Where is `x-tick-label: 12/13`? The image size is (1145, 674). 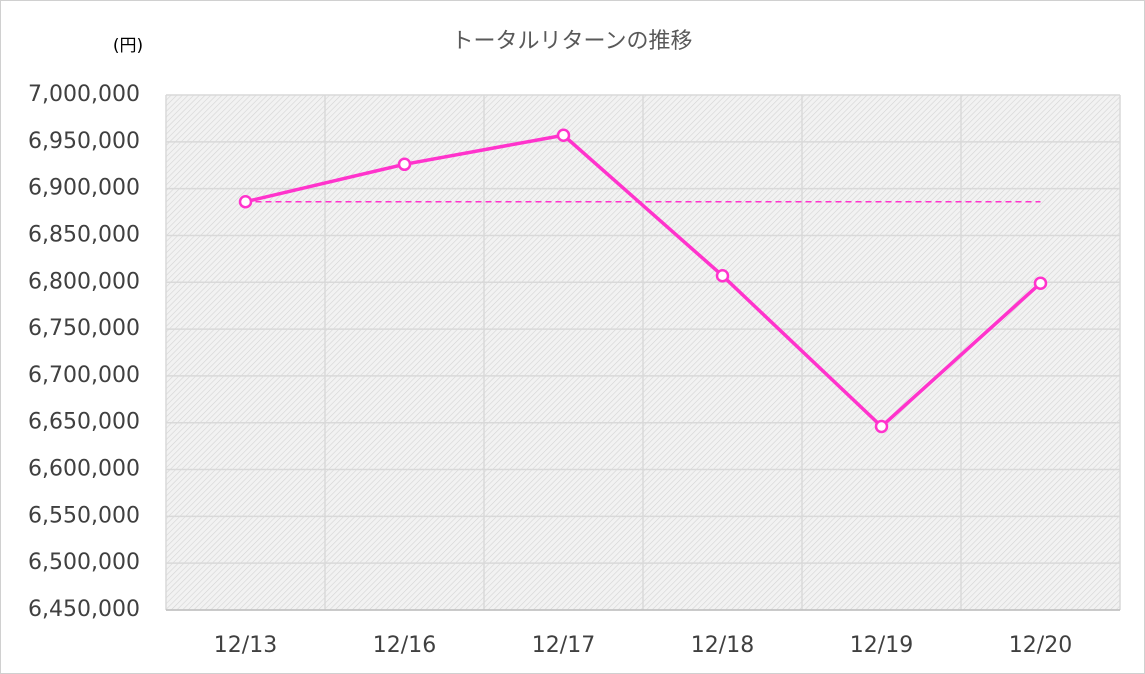 x-tick-label: 12/13 is located at coordinates (245, 645).